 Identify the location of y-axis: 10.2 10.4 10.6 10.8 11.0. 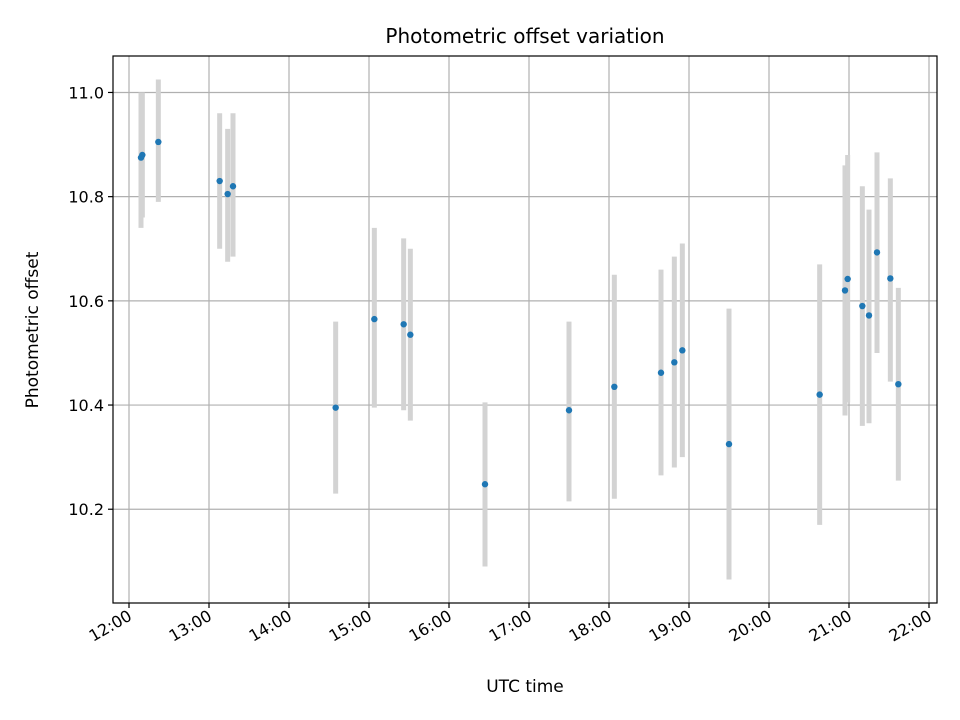
(90, 301).